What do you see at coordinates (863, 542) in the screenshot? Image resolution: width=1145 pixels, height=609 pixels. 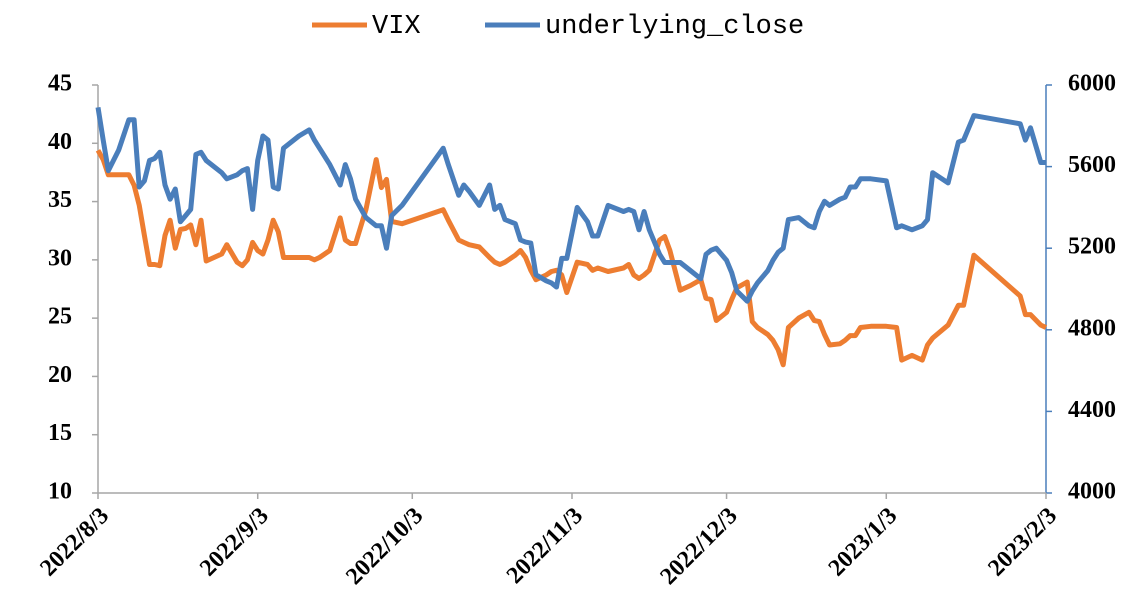 I see `x-tick-label: 2023/1/3` at bounding box center [863, 542].